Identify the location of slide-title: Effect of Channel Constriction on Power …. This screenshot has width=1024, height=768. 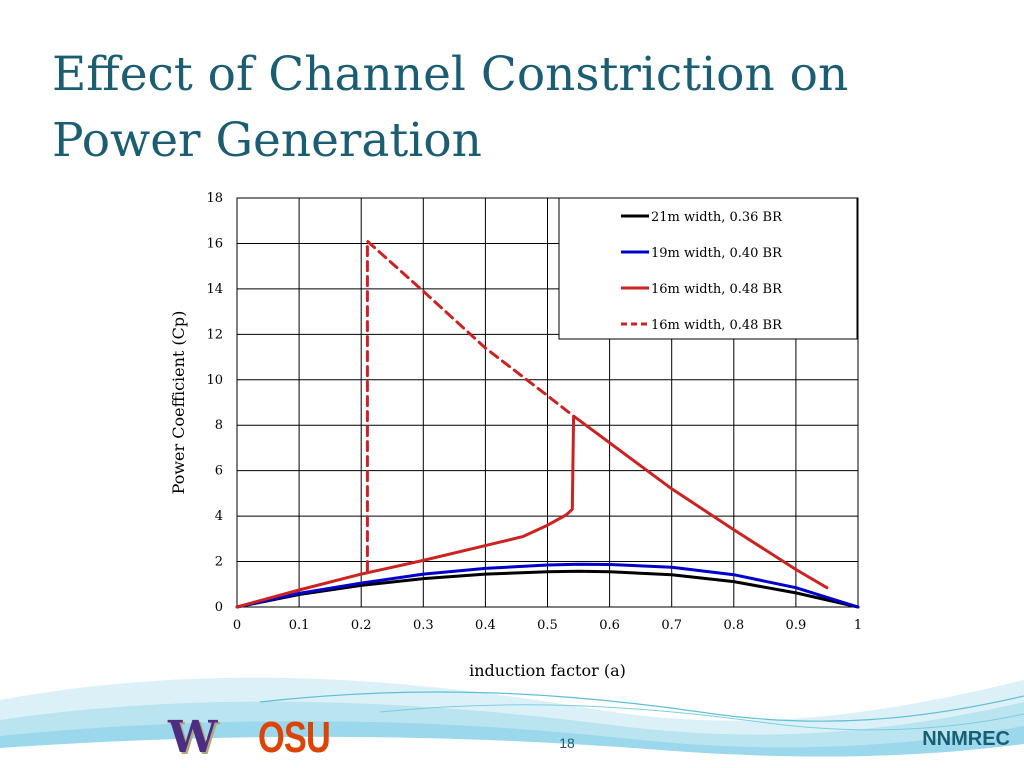
(450, 107).